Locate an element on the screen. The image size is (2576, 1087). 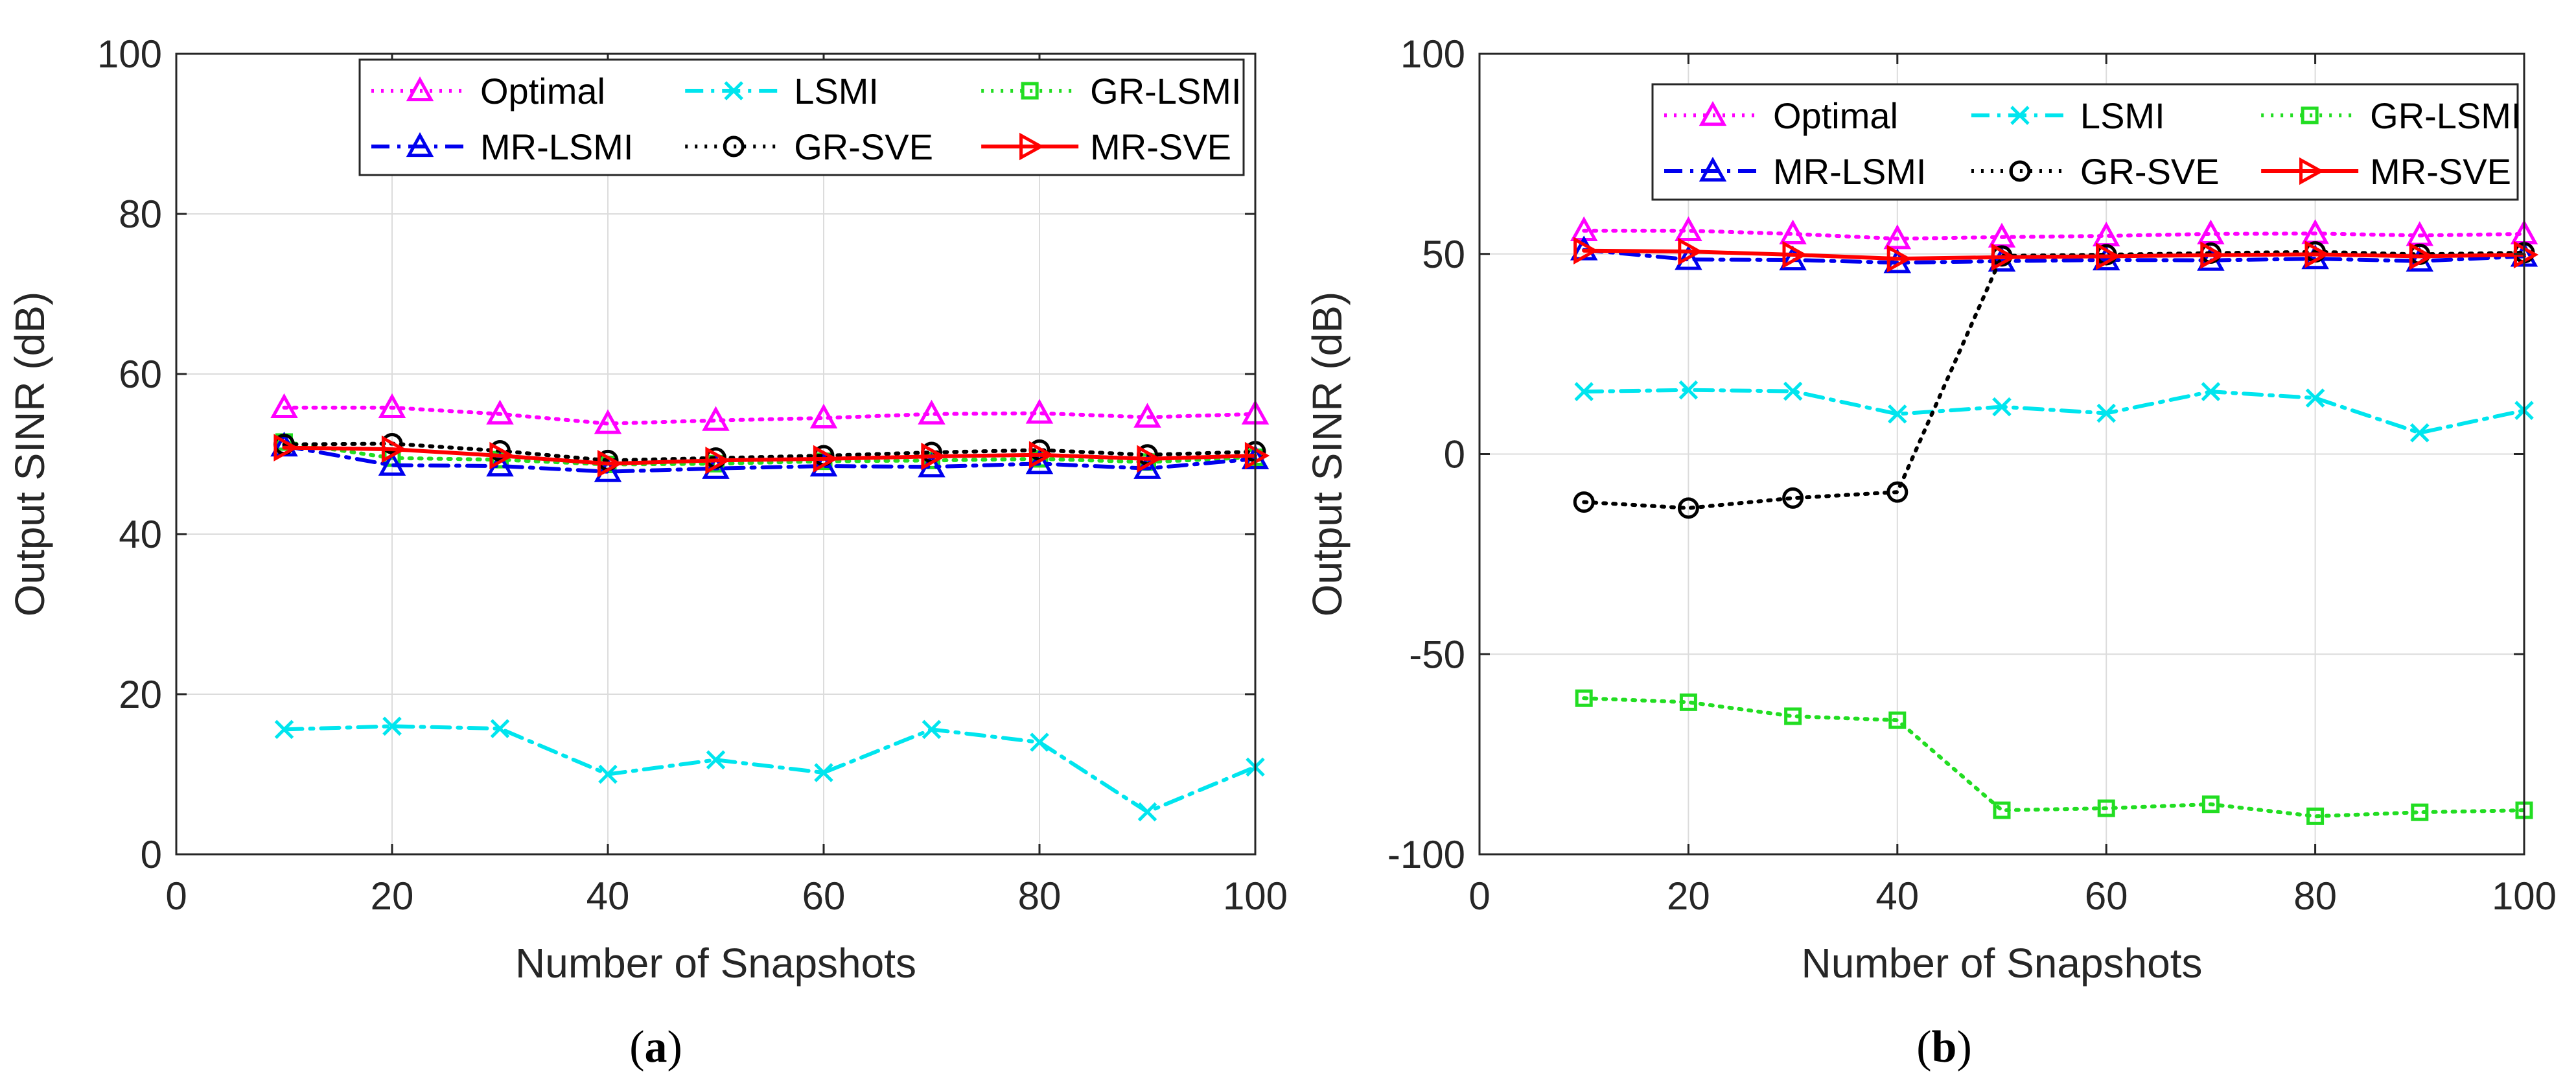
x-tick-label: 40 is located at coordinates (608, 896).